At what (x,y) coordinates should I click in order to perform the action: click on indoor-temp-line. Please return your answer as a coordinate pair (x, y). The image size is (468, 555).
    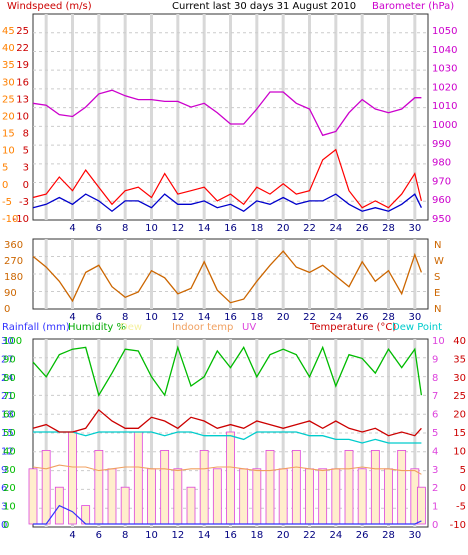
    Looking at the image, I should click on (227, 469).